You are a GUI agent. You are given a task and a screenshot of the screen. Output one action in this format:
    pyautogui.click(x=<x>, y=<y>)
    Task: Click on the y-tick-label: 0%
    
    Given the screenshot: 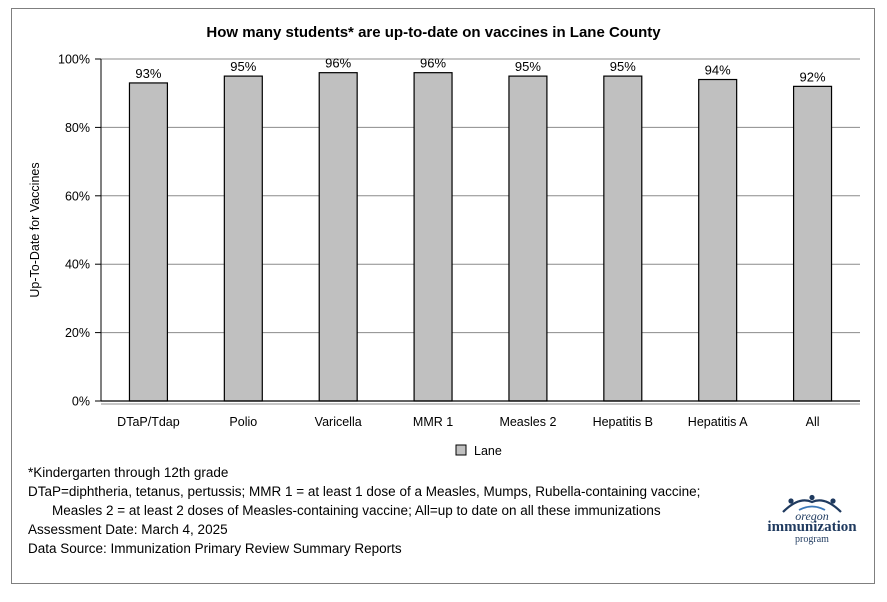 What is the action you would take?
    pyautogui.click(x=81, y=402)
    